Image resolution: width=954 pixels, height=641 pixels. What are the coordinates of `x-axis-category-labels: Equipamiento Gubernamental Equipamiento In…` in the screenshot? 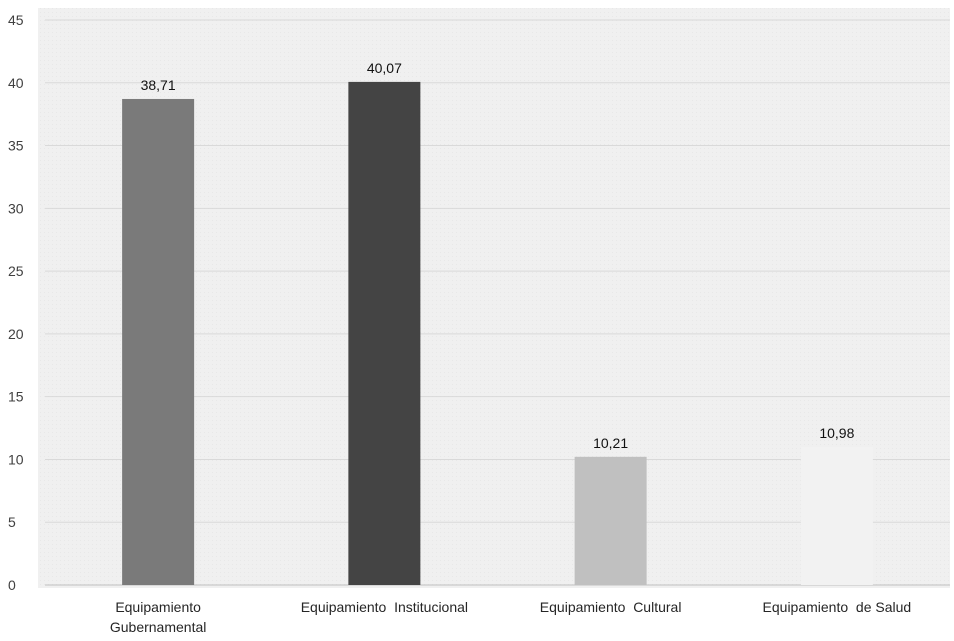 It's located at (510, 617).